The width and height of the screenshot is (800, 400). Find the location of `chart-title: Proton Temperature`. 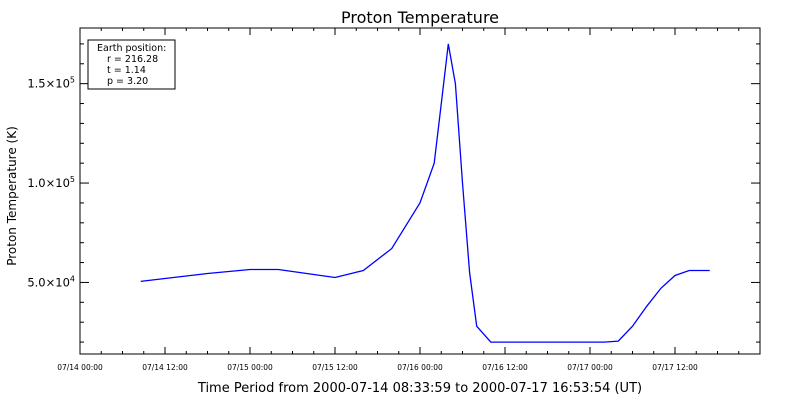

chart-title: Proton Temperature is located at coordinates (420, 17).